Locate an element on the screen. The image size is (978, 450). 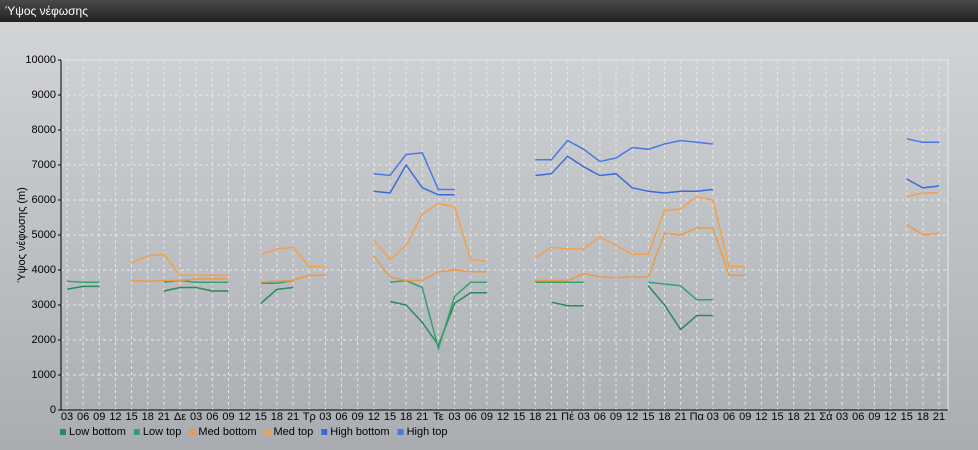
y-tick-label: 3000 is located at coordinates (44, 305).